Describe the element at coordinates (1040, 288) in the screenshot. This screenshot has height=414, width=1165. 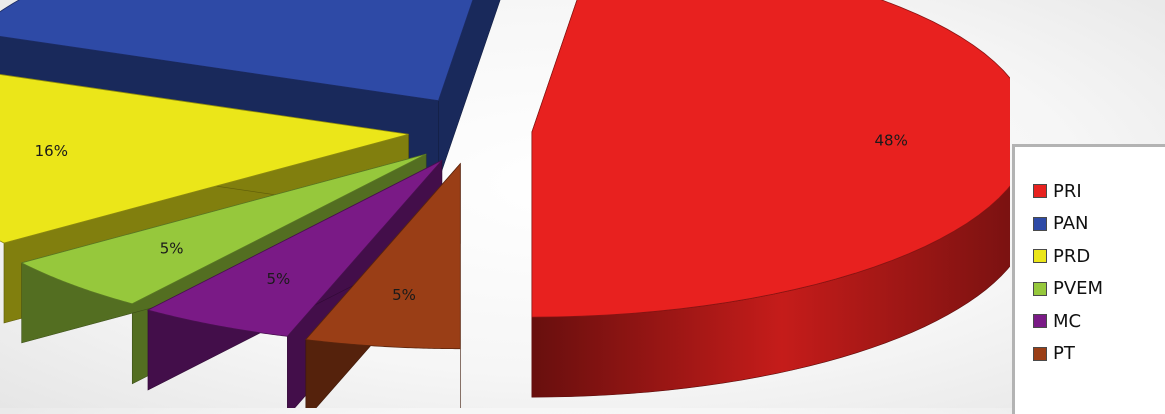
I see `legend-swatch-pvem` at that location.